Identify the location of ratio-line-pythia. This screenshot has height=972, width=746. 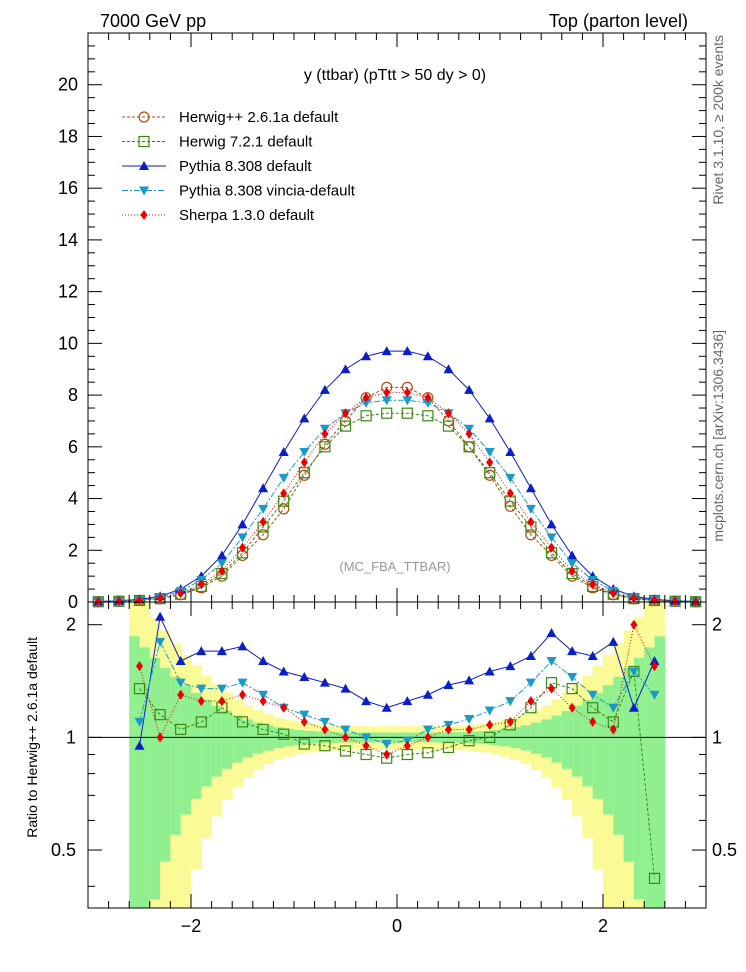
(397, 680).